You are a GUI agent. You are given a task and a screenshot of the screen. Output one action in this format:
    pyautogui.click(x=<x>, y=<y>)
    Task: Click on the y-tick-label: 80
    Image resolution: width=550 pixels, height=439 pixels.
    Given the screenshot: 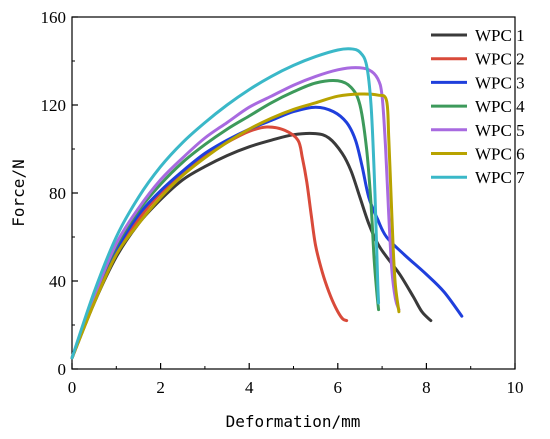 What is the action you would take?
    pyautogui.click(x=57, y=193)
    